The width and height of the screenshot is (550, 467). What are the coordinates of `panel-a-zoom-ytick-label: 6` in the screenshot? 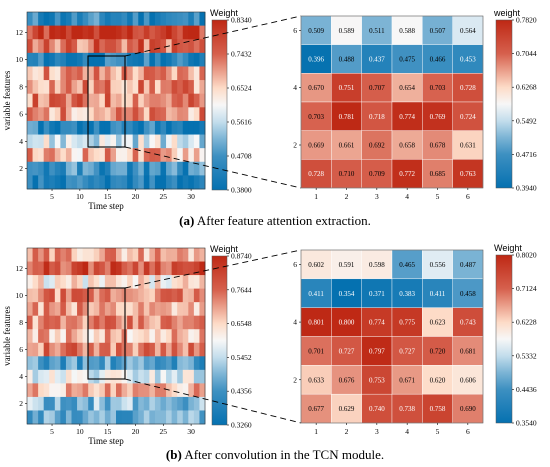 It's located at (295, 30).